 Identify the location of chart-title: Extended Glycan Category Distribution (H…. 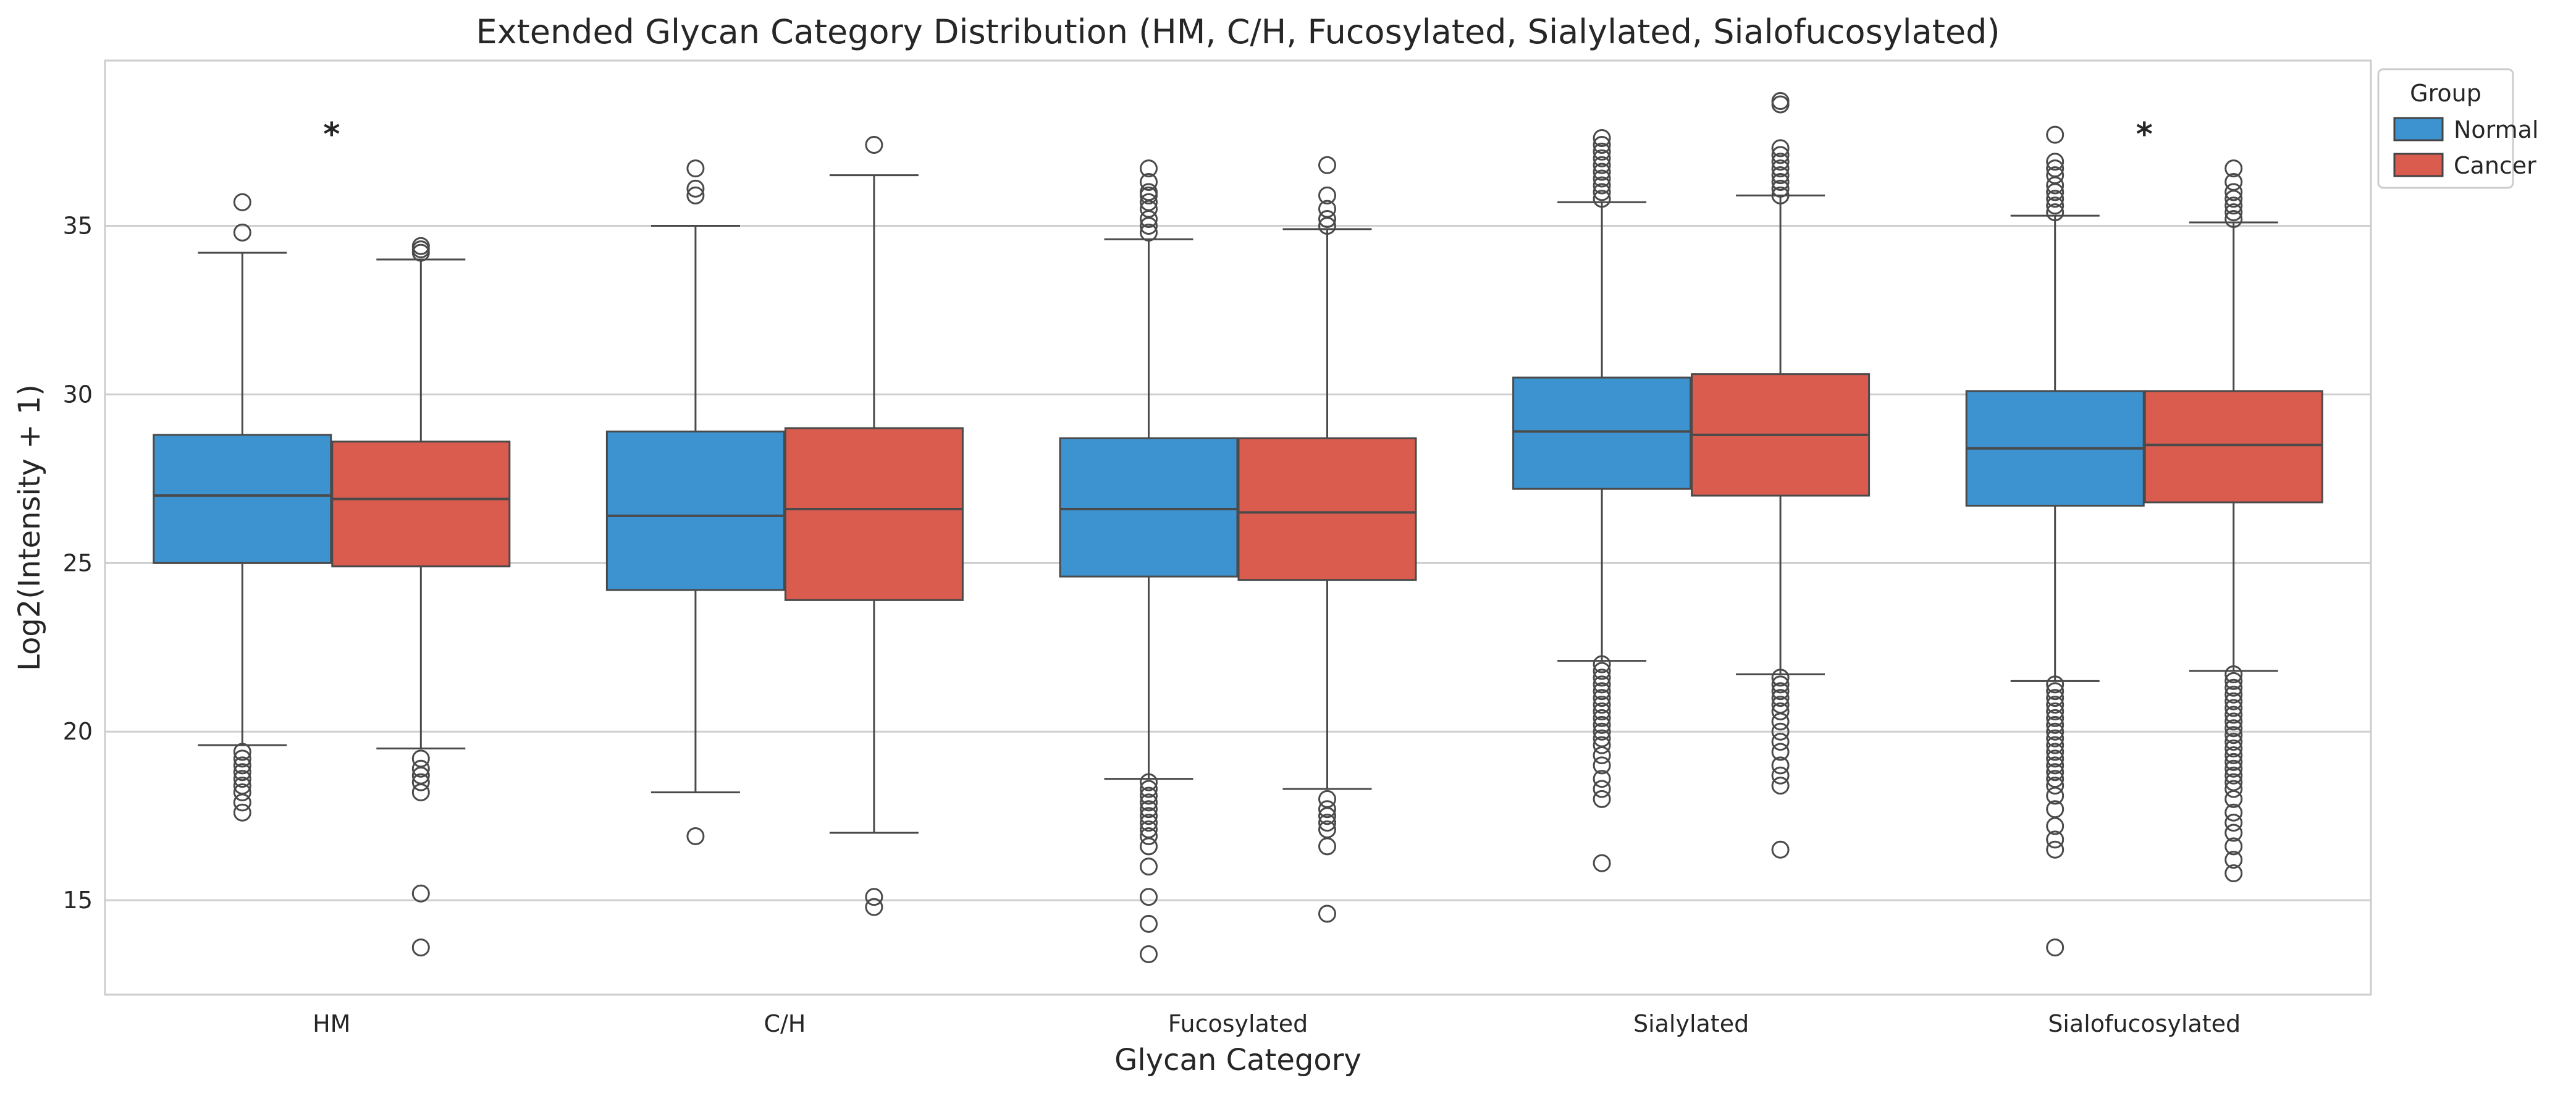
(1238, 31).